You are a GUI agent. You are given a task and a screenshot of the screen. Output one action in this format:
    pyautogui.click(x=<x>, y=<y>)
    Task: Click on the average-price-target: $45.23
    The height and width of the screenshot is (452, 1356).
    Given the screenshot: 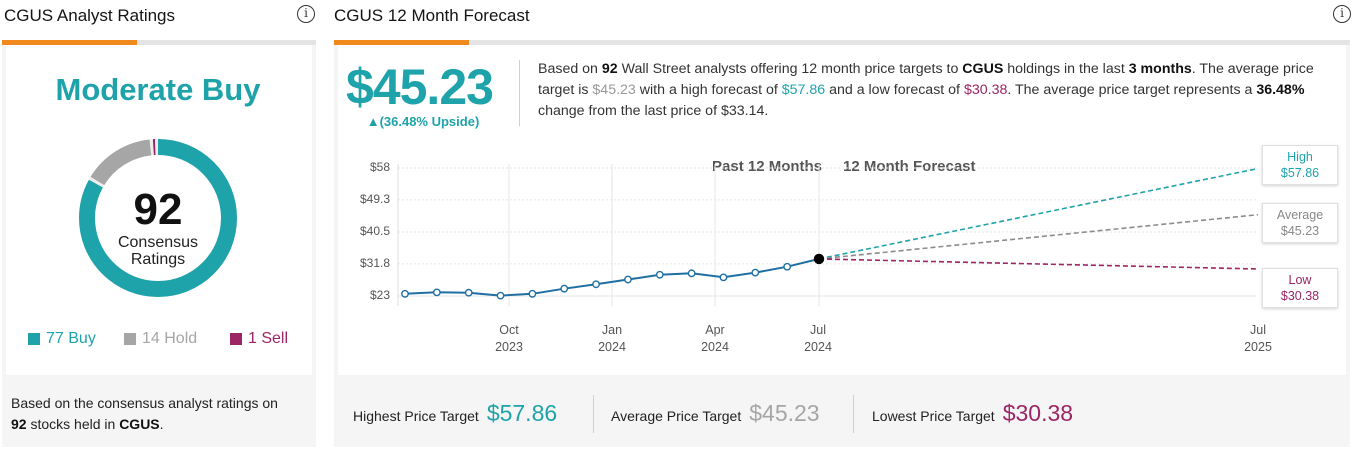 What is the action you would take?
    pyautogui.click(x=420, y=87)
    